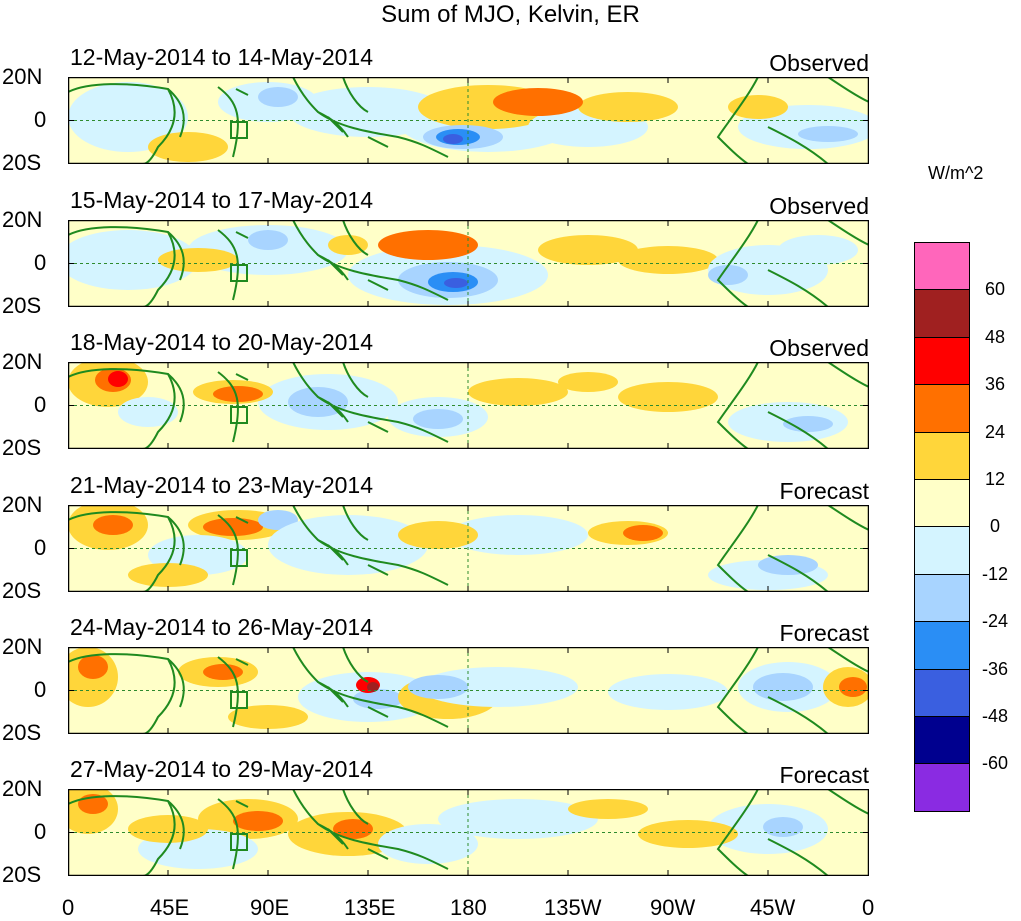 This screenshot has width=1021, height=921. I want to click on longitude-label: 135E, so click(370, 907).